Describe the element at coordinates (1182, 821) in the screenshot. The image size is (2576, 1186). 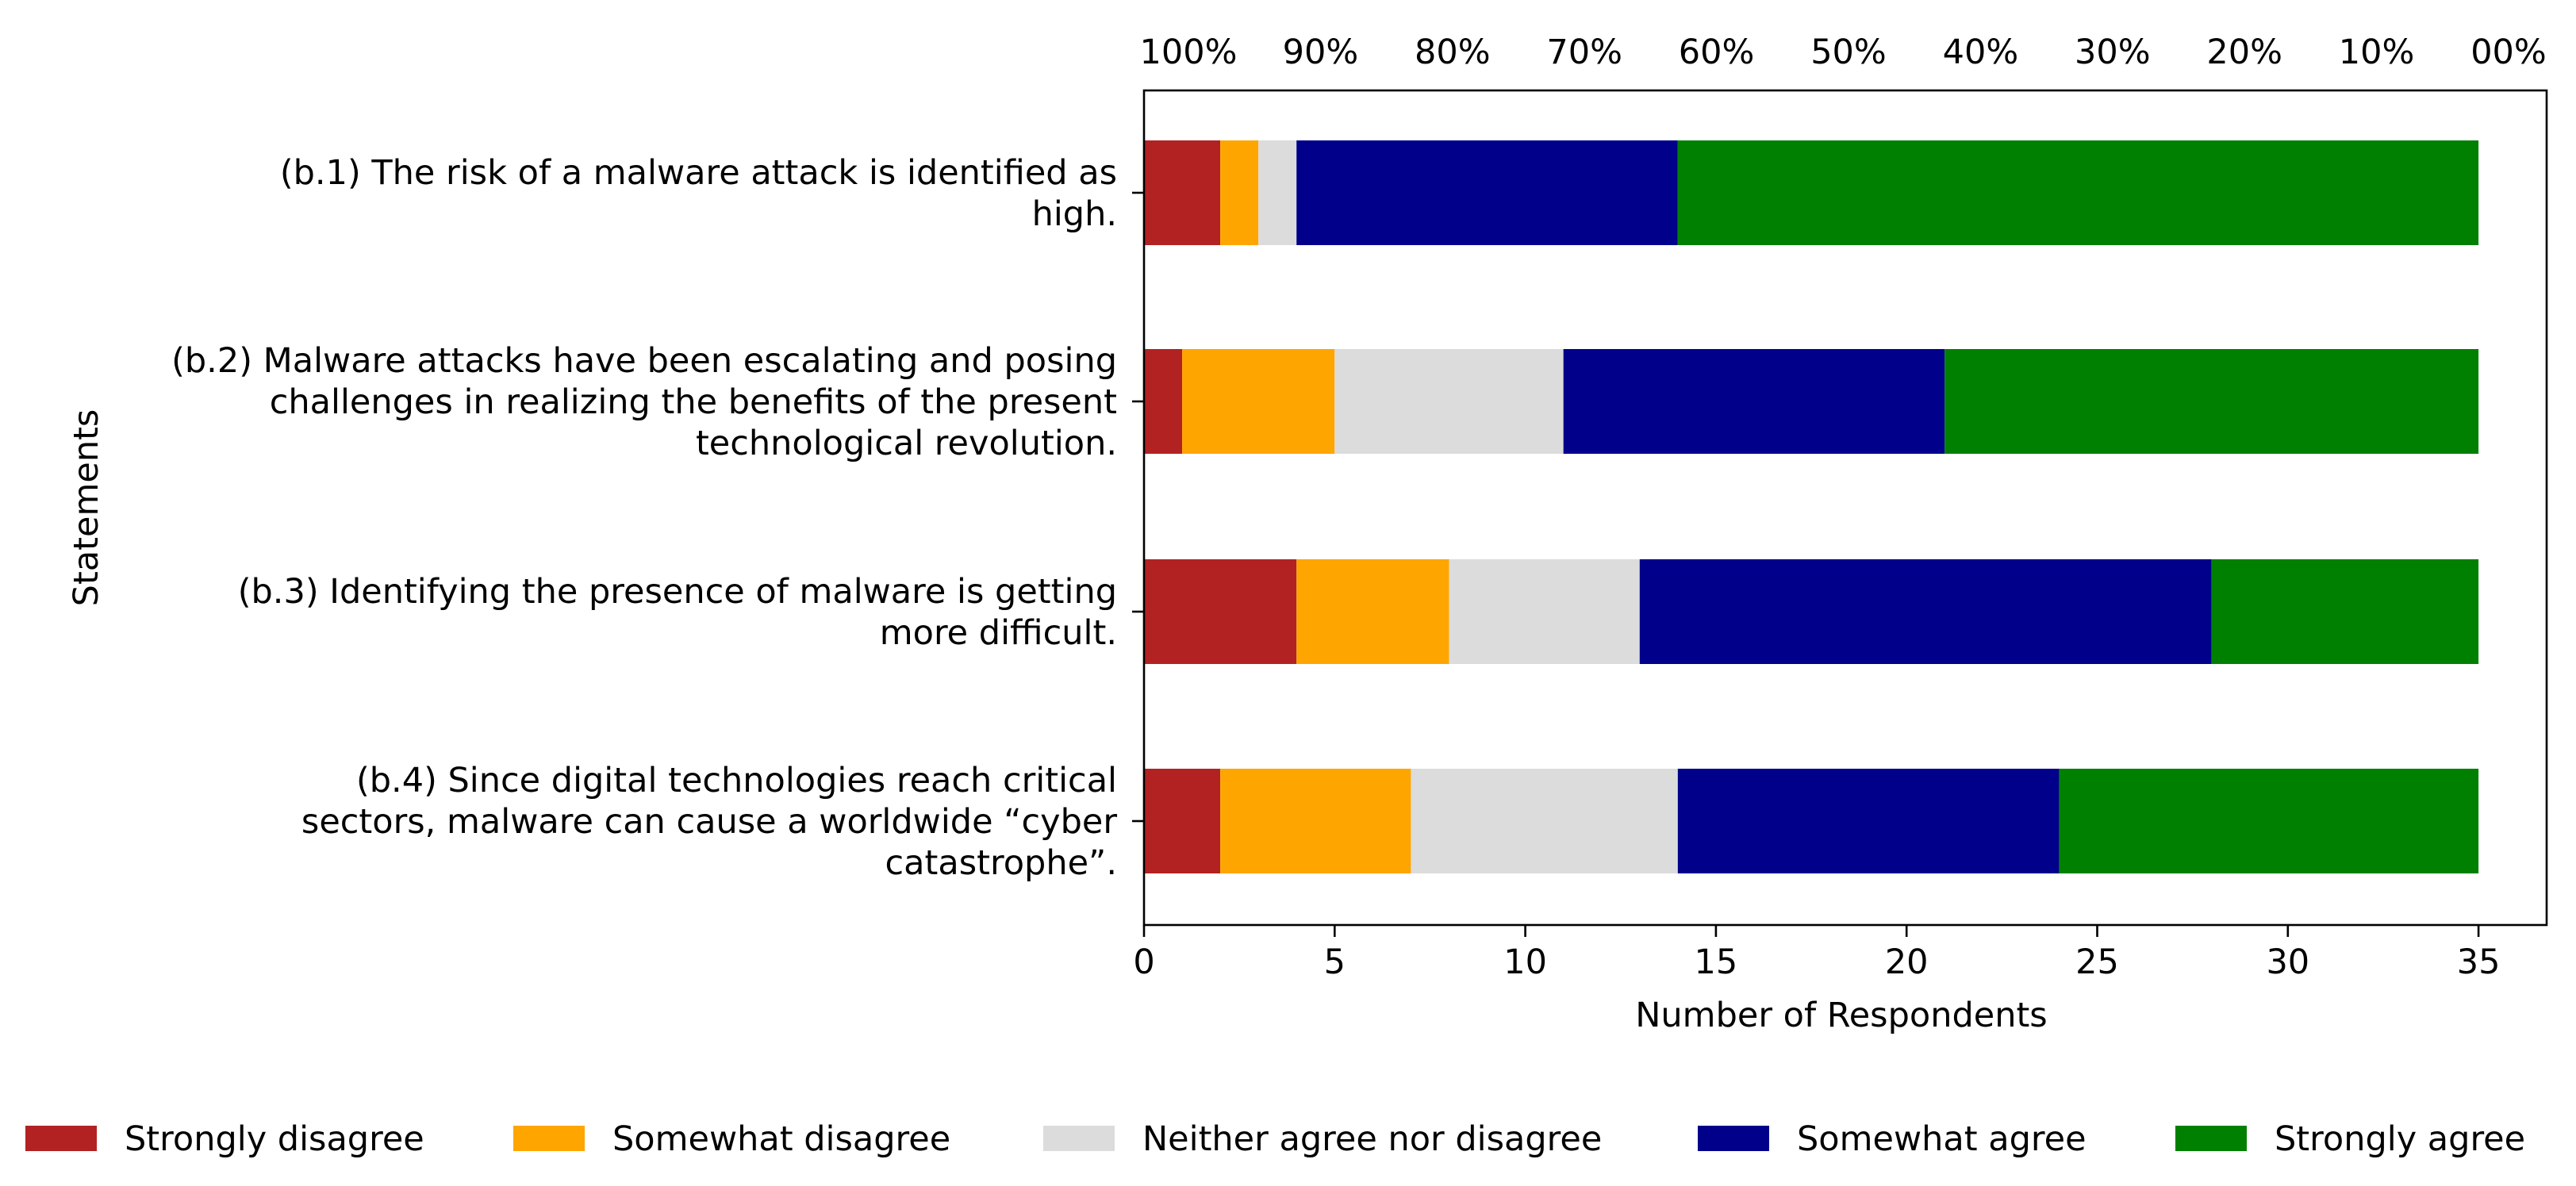
I see `bar-segment-4-strongly-disagree` at that location.